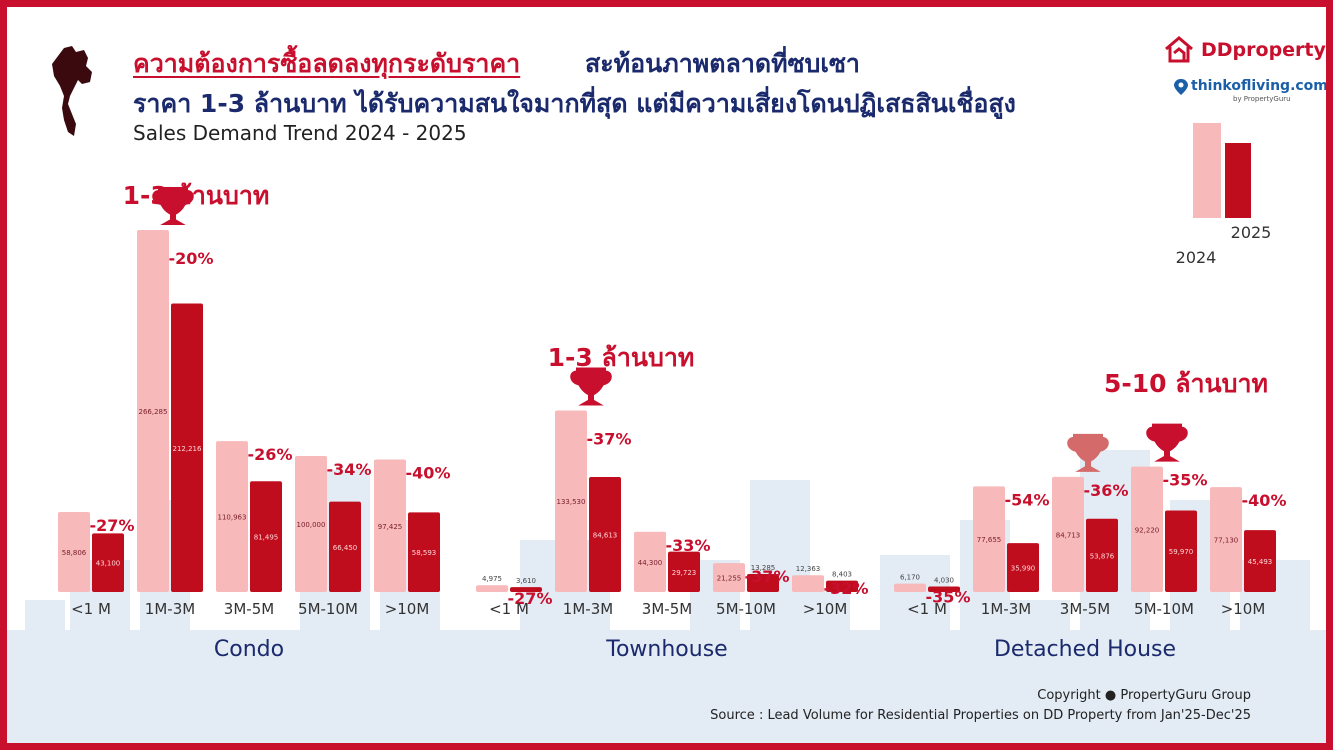 Image resolution: width=1333 pixels, height=750 pixels. I want to click on group-label: Condo, so click(249, 649).